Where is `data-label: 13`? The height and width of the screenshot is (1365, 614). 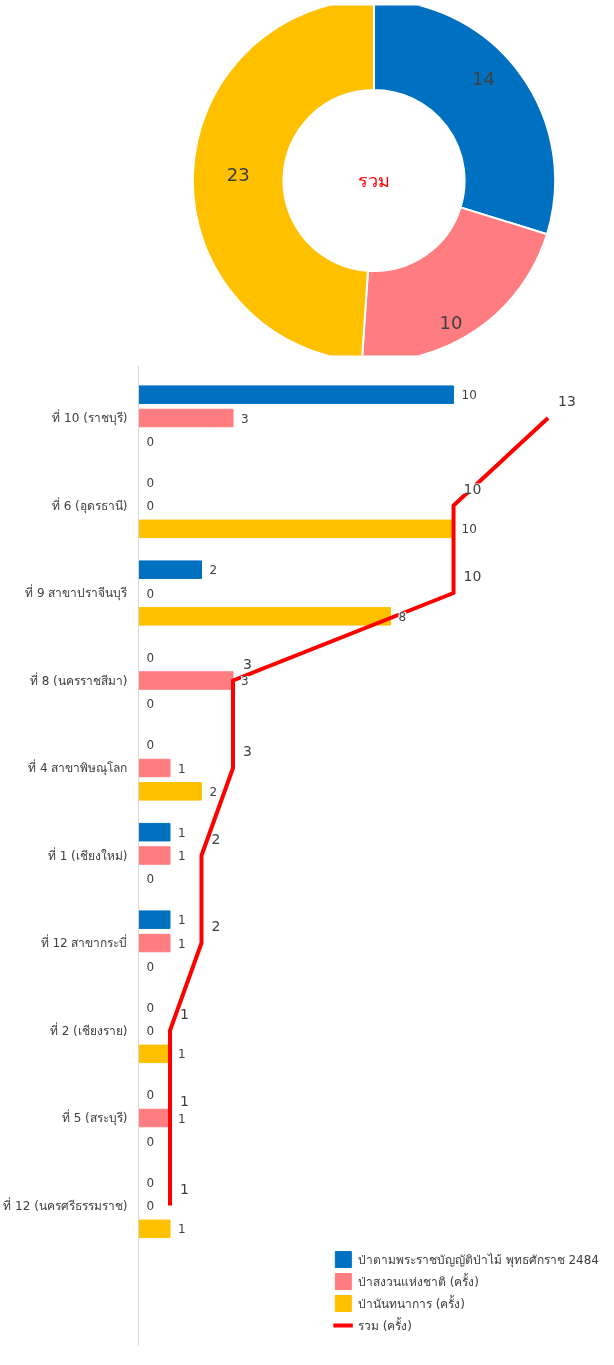
data-label: 13 is located at coordinates (567, 401).